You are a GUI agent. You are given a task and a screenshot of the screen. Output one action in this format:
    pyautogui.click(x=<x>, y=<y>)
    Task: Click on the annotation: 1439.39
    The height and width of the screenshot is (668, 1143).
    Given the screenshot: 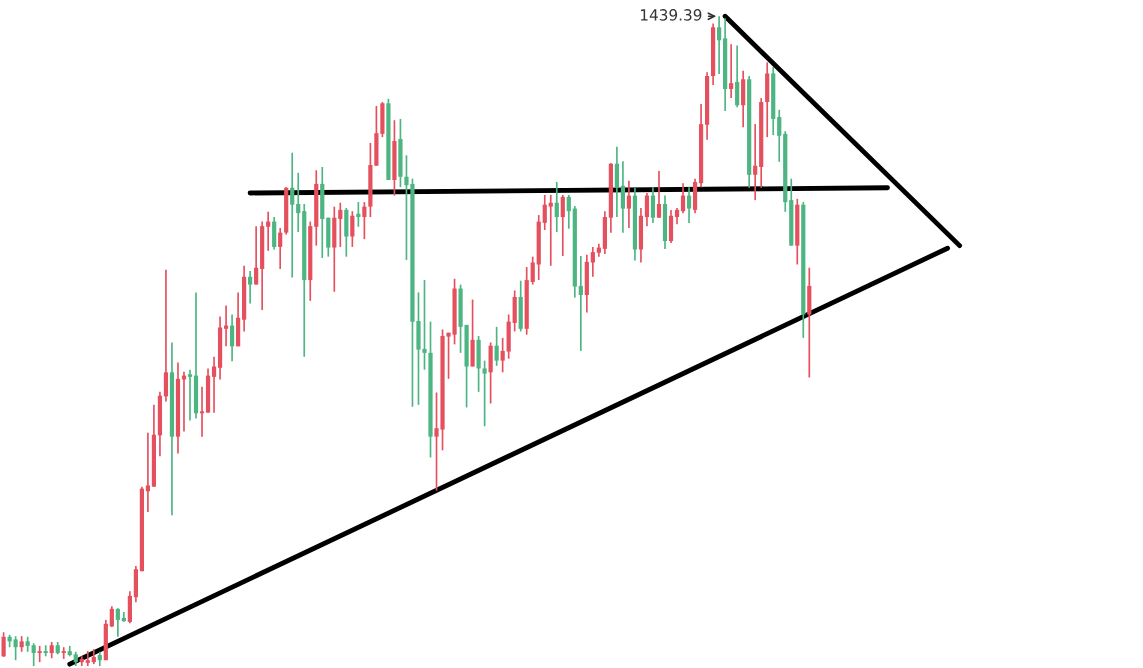 What is the action you would take?
    pyautogui.click(x=671, y=15)
    